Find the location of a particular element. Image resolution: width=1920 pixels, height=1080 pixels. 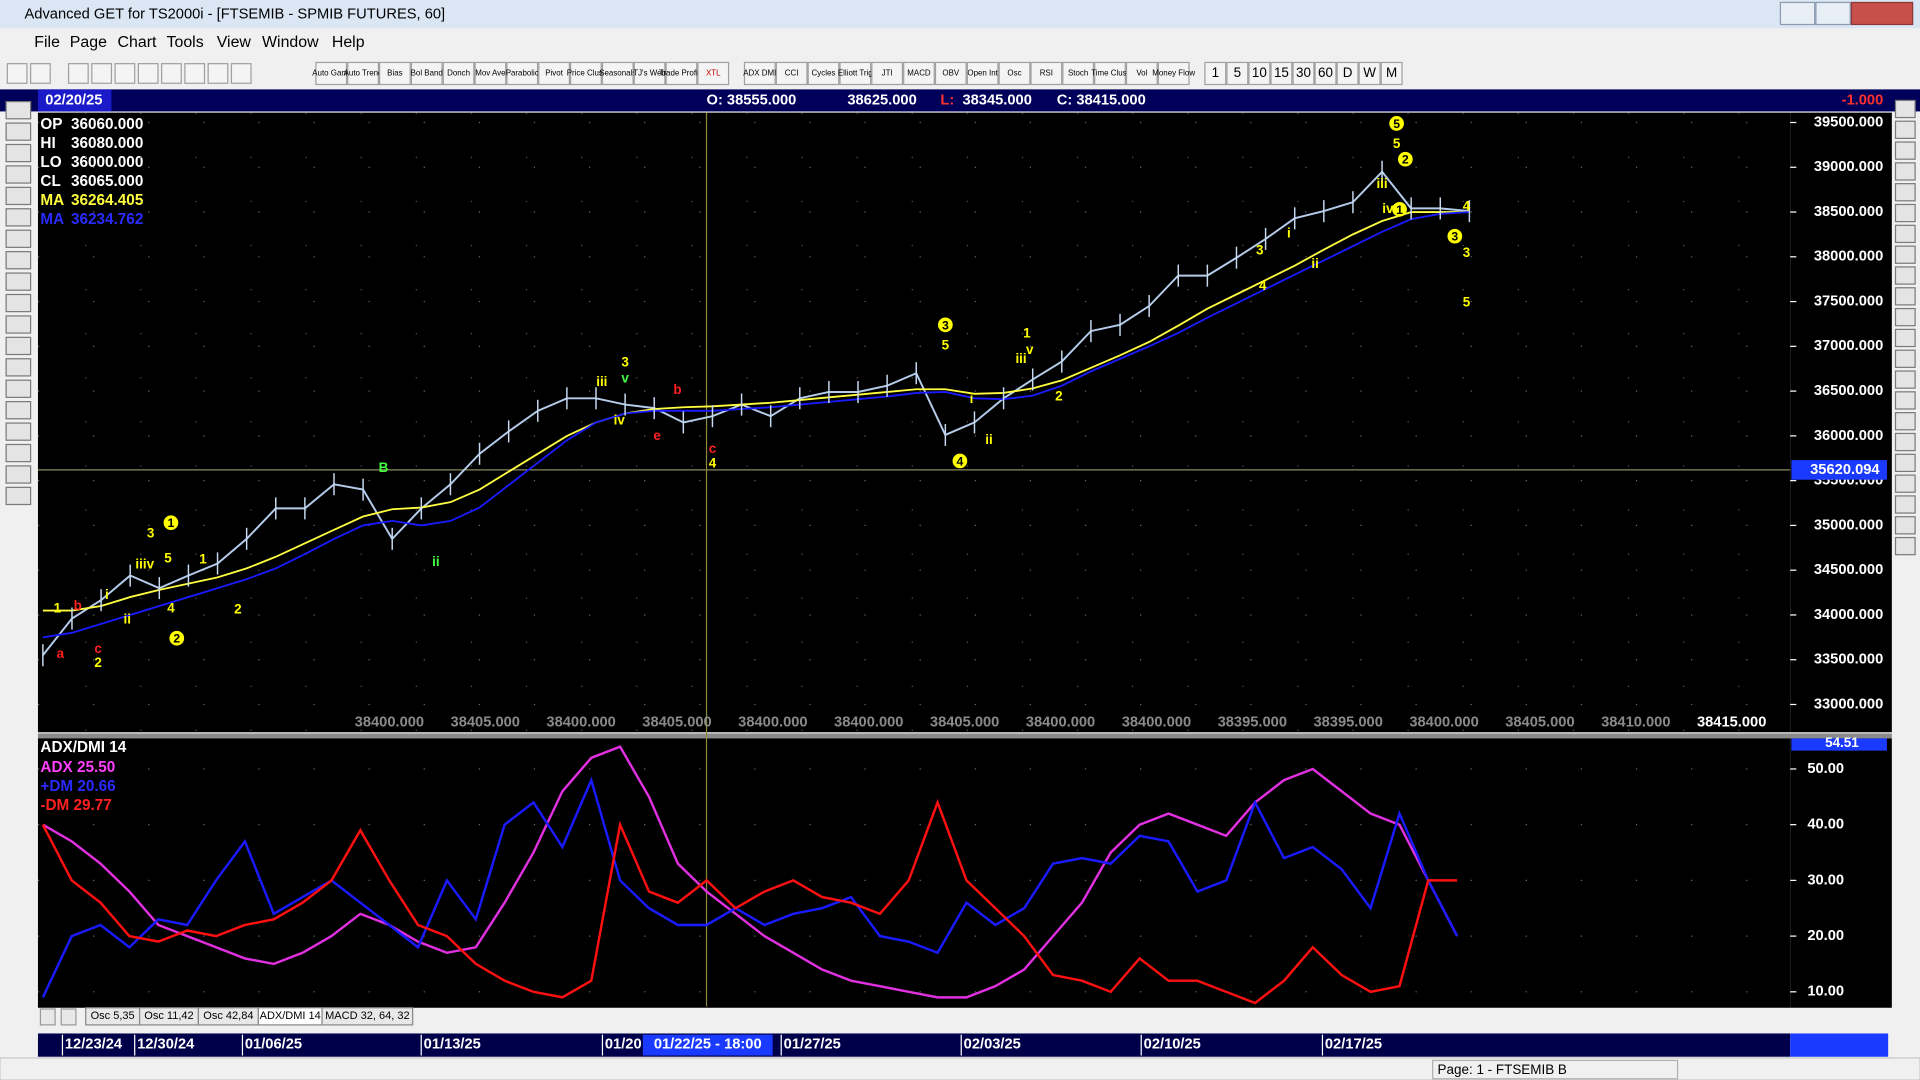

toolbar-label: Money Flow is located at coordinates (1173, 73).